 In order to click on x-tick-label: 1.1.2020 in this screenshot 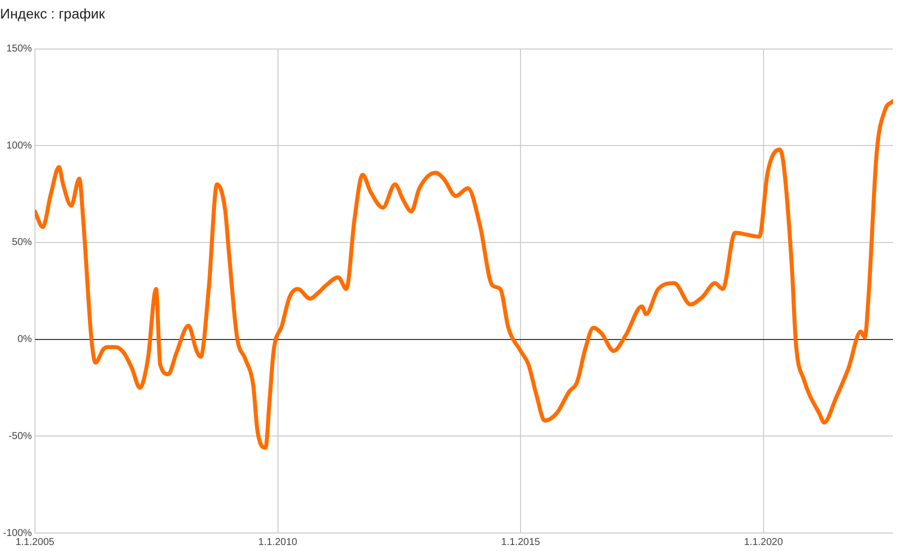, I will do `click(764, 542)`.